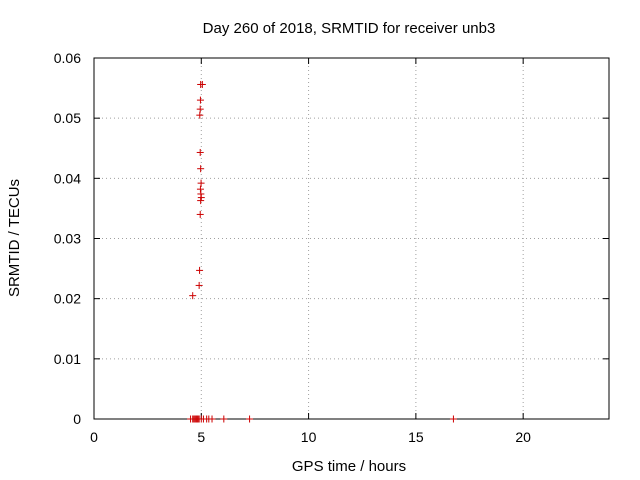  What do you see at coordinates (67, 58) in the screenshot?
I see `y-tick-label: 0.06` at bounding box center [67, 58].